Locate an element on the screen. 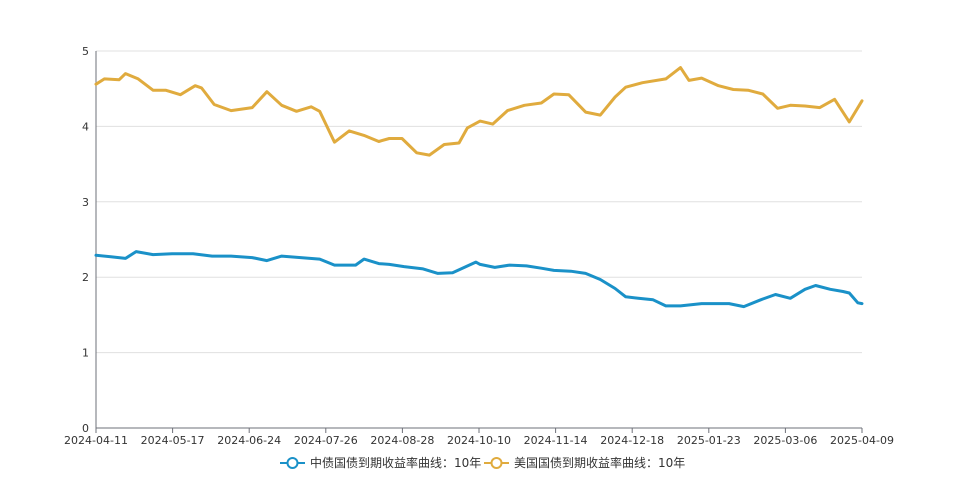 This screenshot has width=959, height=479. legend: 中债国债到期收益率曲线：10年 美国国债到期收益率曲线：10年 is located at coordinates (482, 462).